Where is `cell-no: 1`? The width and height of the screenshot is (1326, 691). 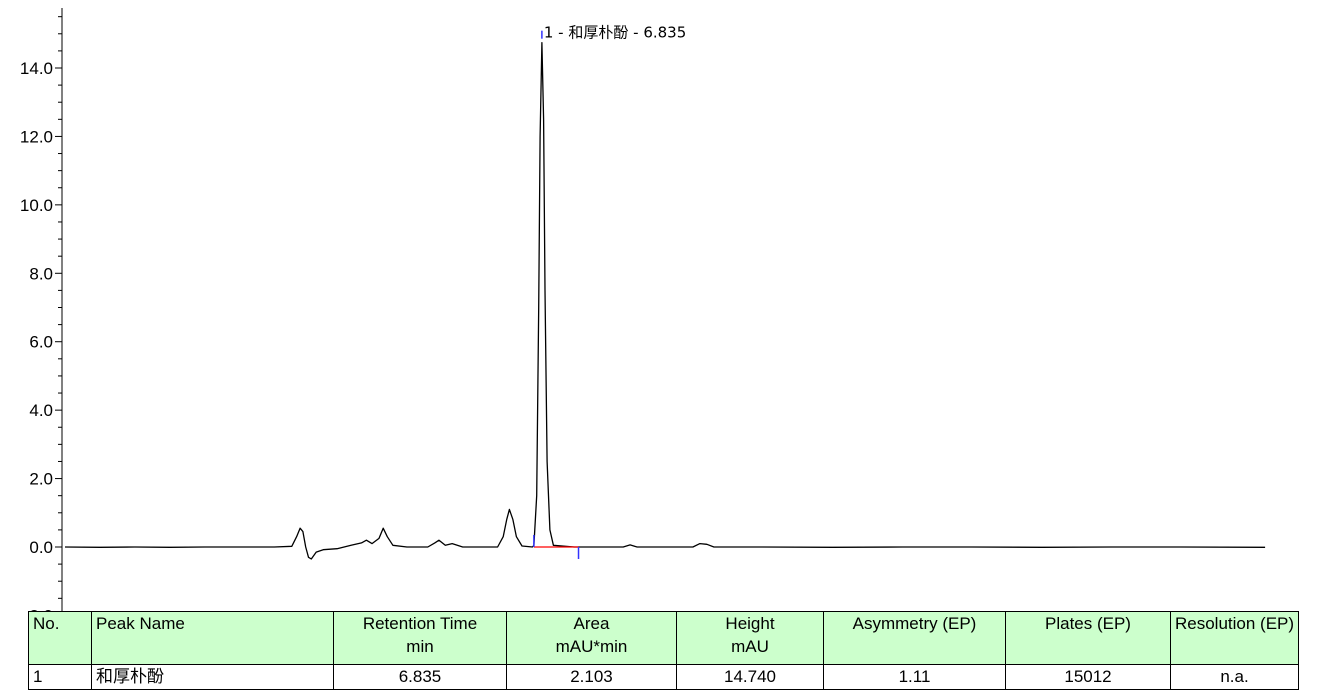 cell-no: 1 is located at coordinates (60, 677).